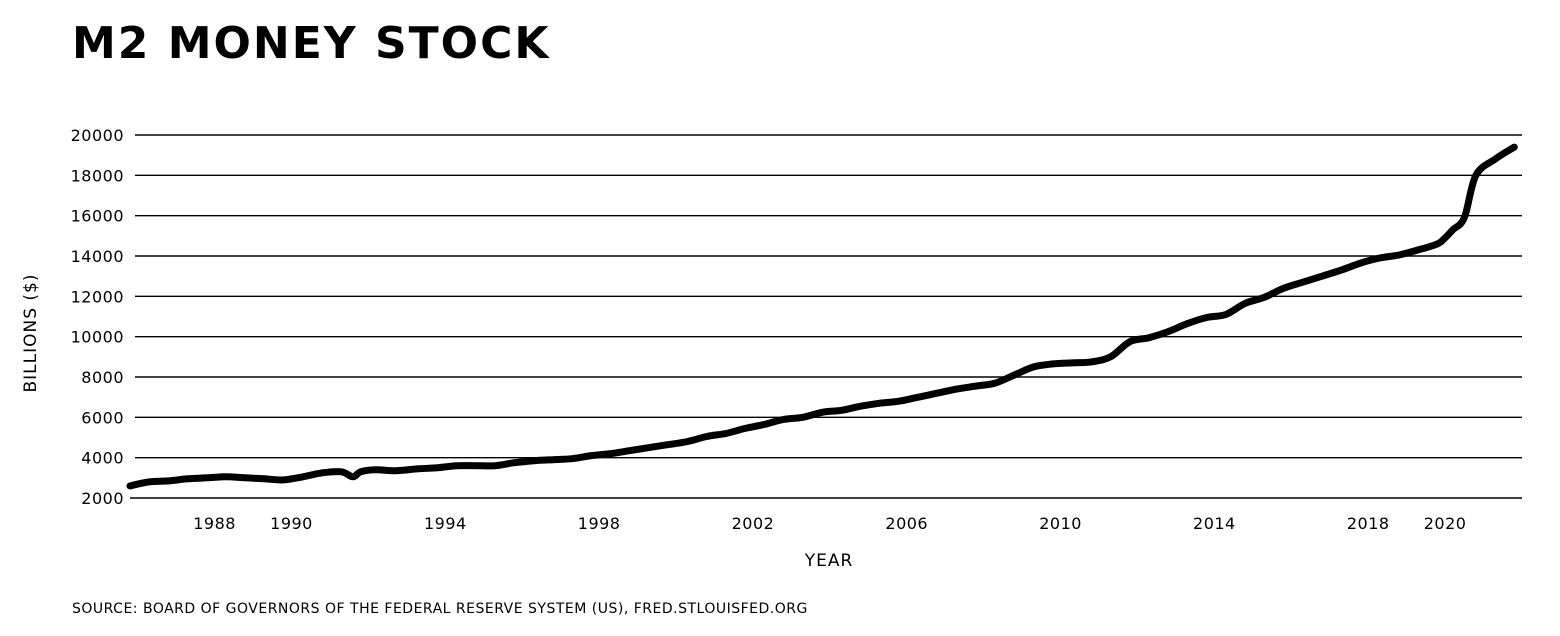 The width and height of the screenshot is (1560, 636). Describe the element at coordinates (31, 332) in the screenshot. I see `y-axis-label: BILLIONS ($)` at that location.